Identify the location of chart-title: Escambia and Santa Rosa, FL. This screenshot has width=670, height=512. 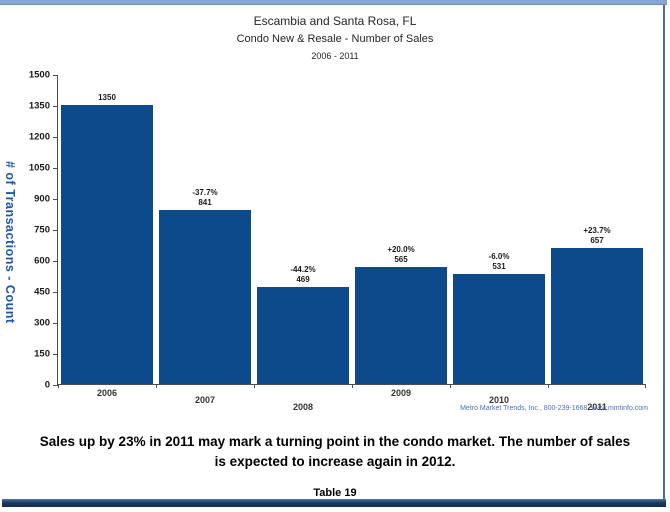
(335, 21).